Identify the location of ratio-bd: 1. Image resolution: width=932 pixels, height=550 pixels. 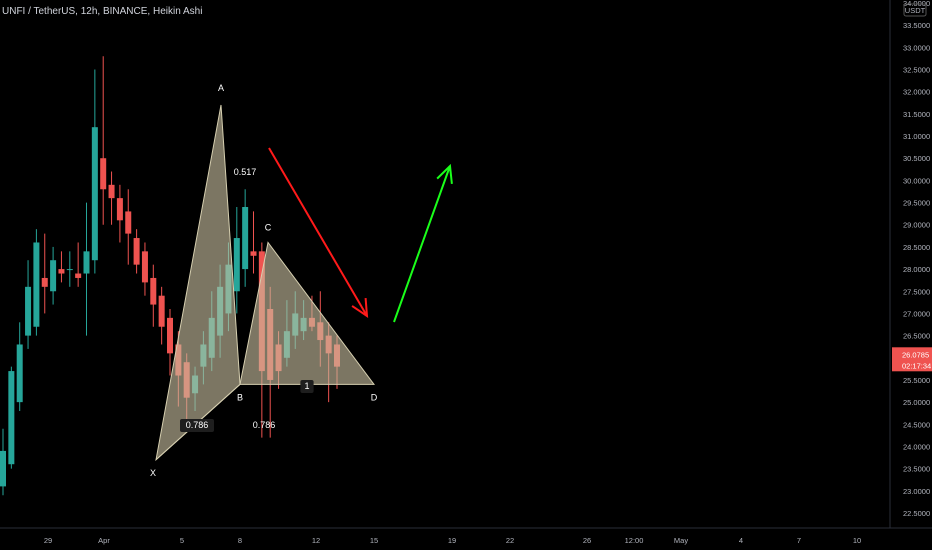
(307, 386).